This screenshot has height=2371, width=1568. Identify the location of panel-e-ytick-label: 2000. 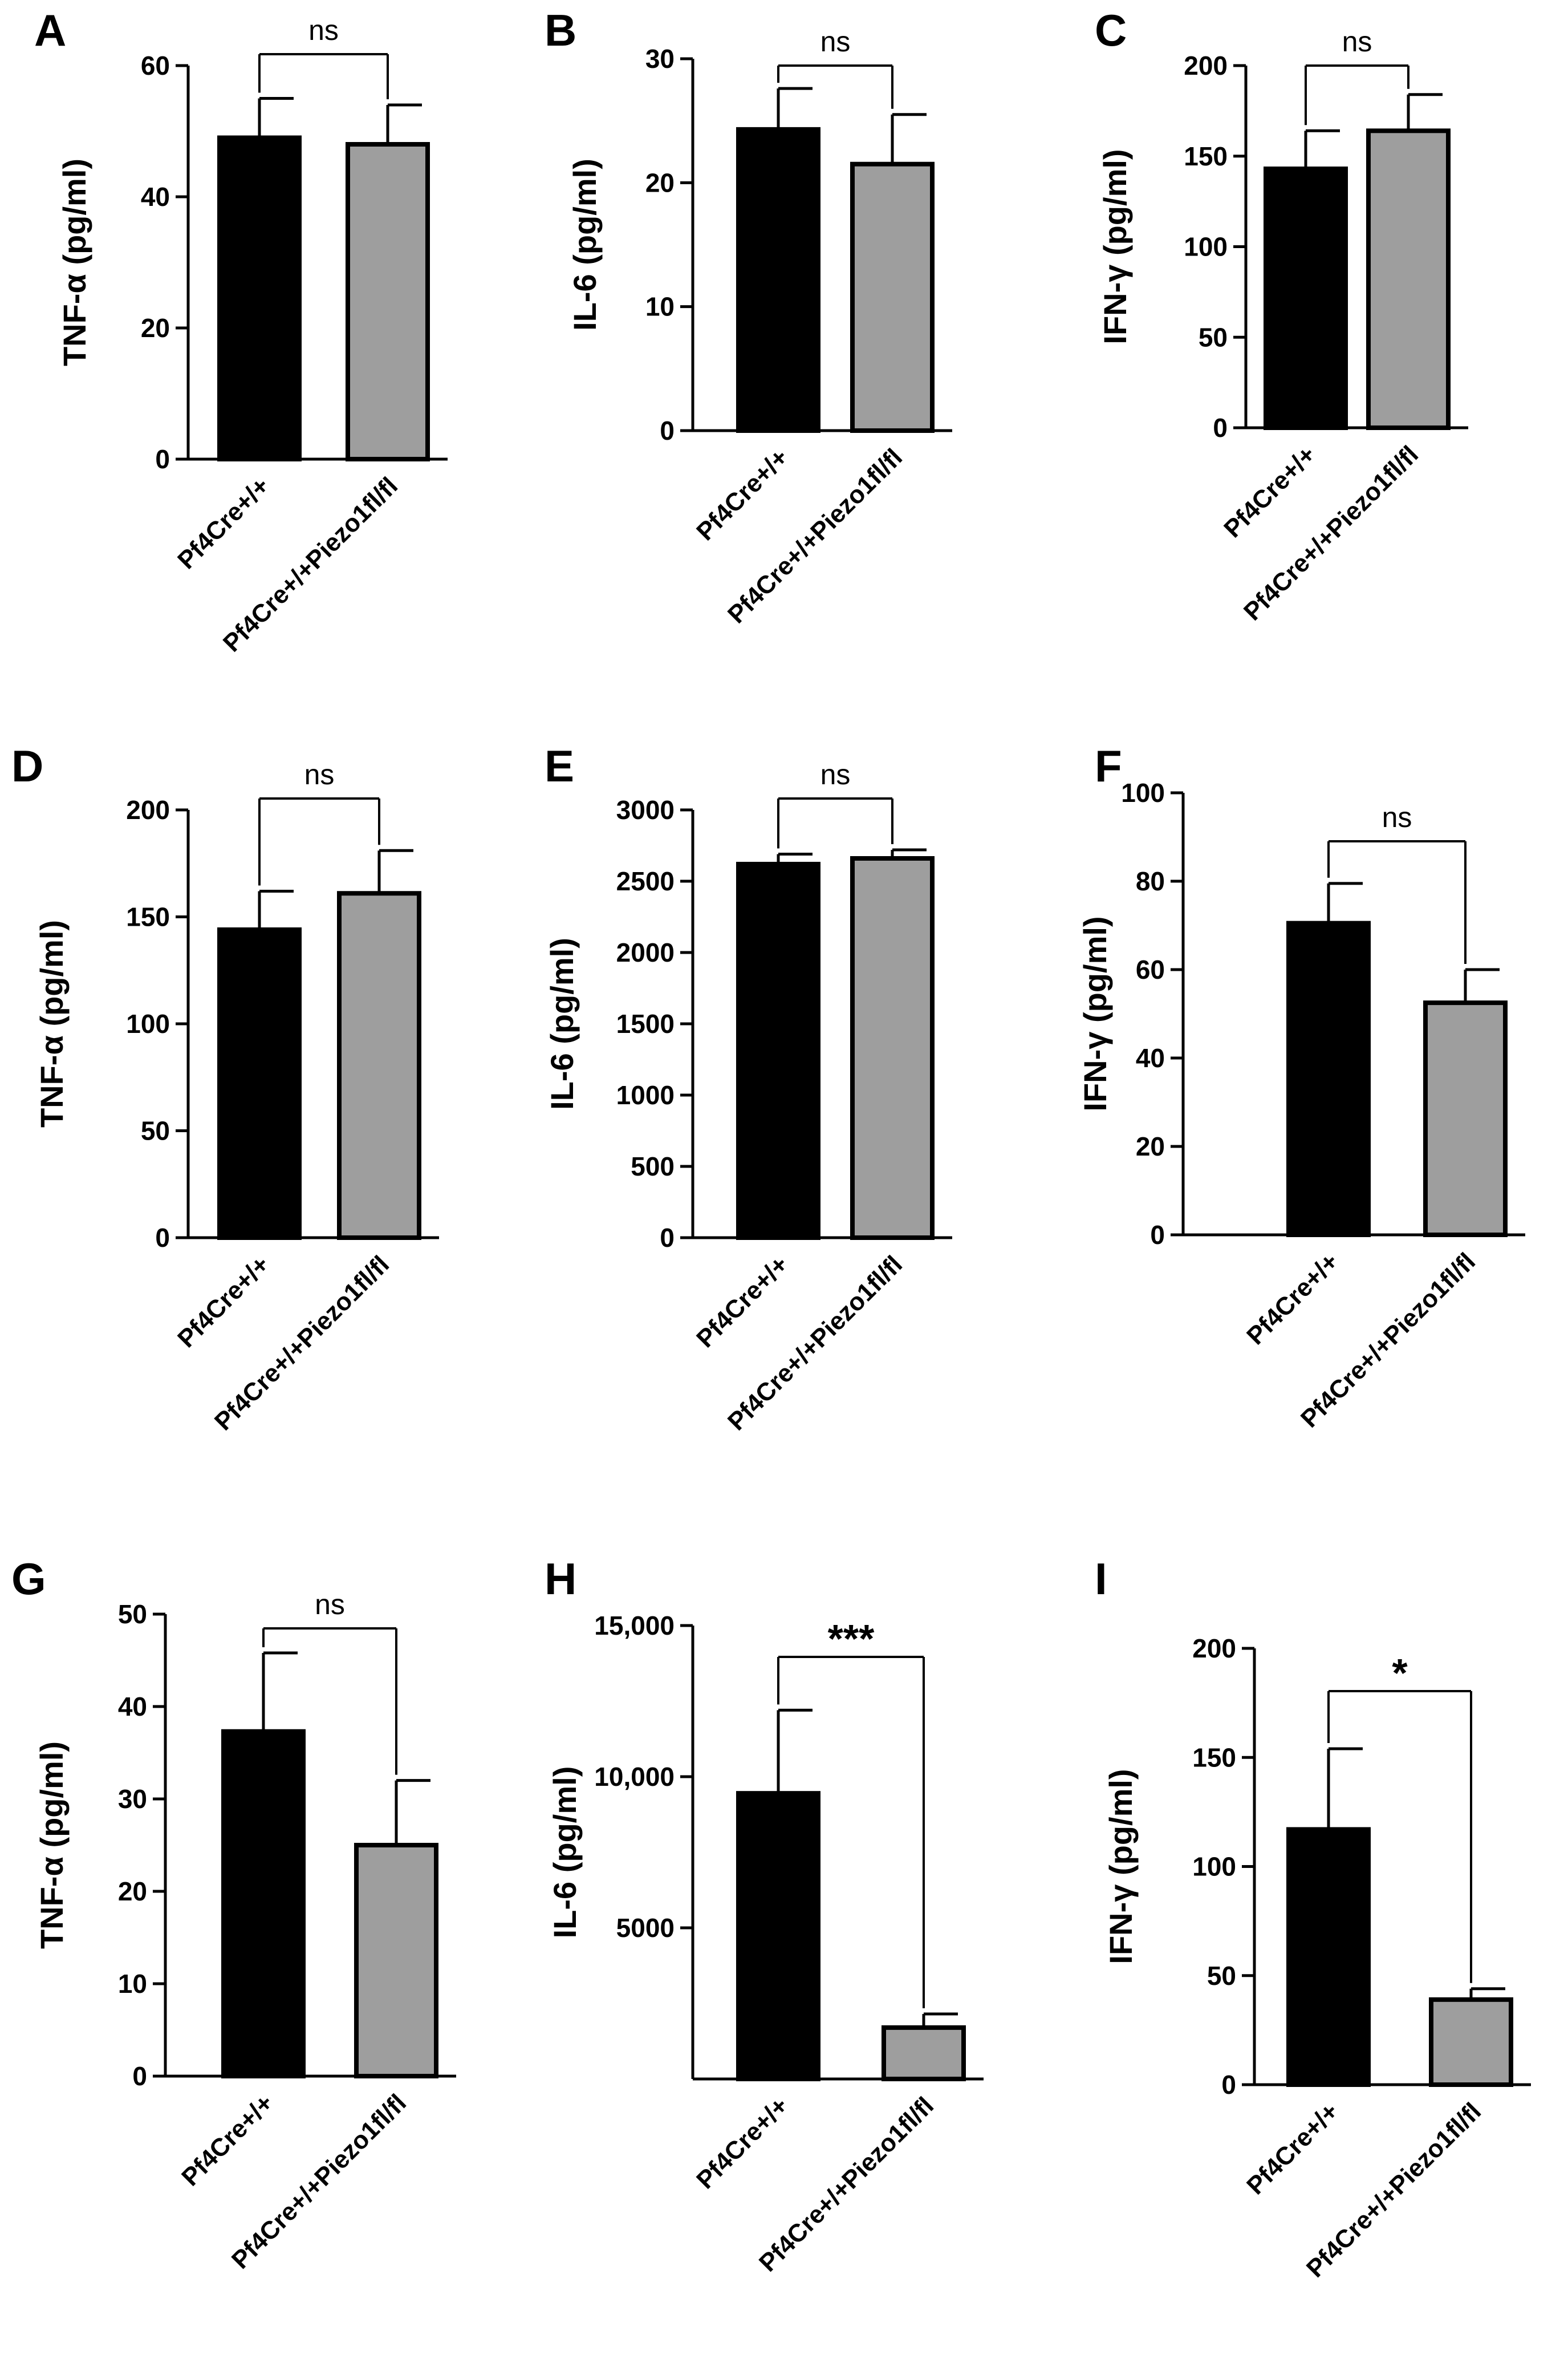
(646, 953).